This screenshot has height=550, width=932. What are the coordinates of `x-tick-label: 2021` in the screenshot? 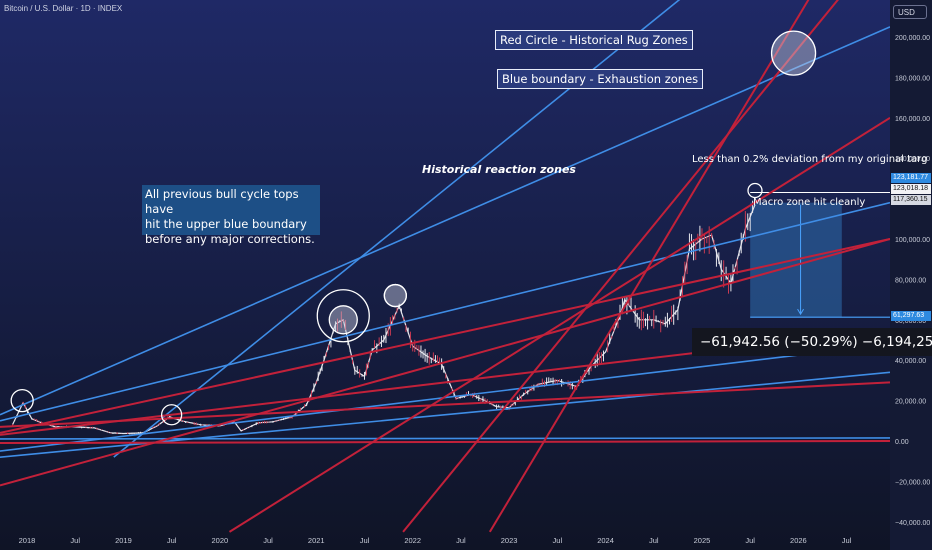 It's located at (316, 540).